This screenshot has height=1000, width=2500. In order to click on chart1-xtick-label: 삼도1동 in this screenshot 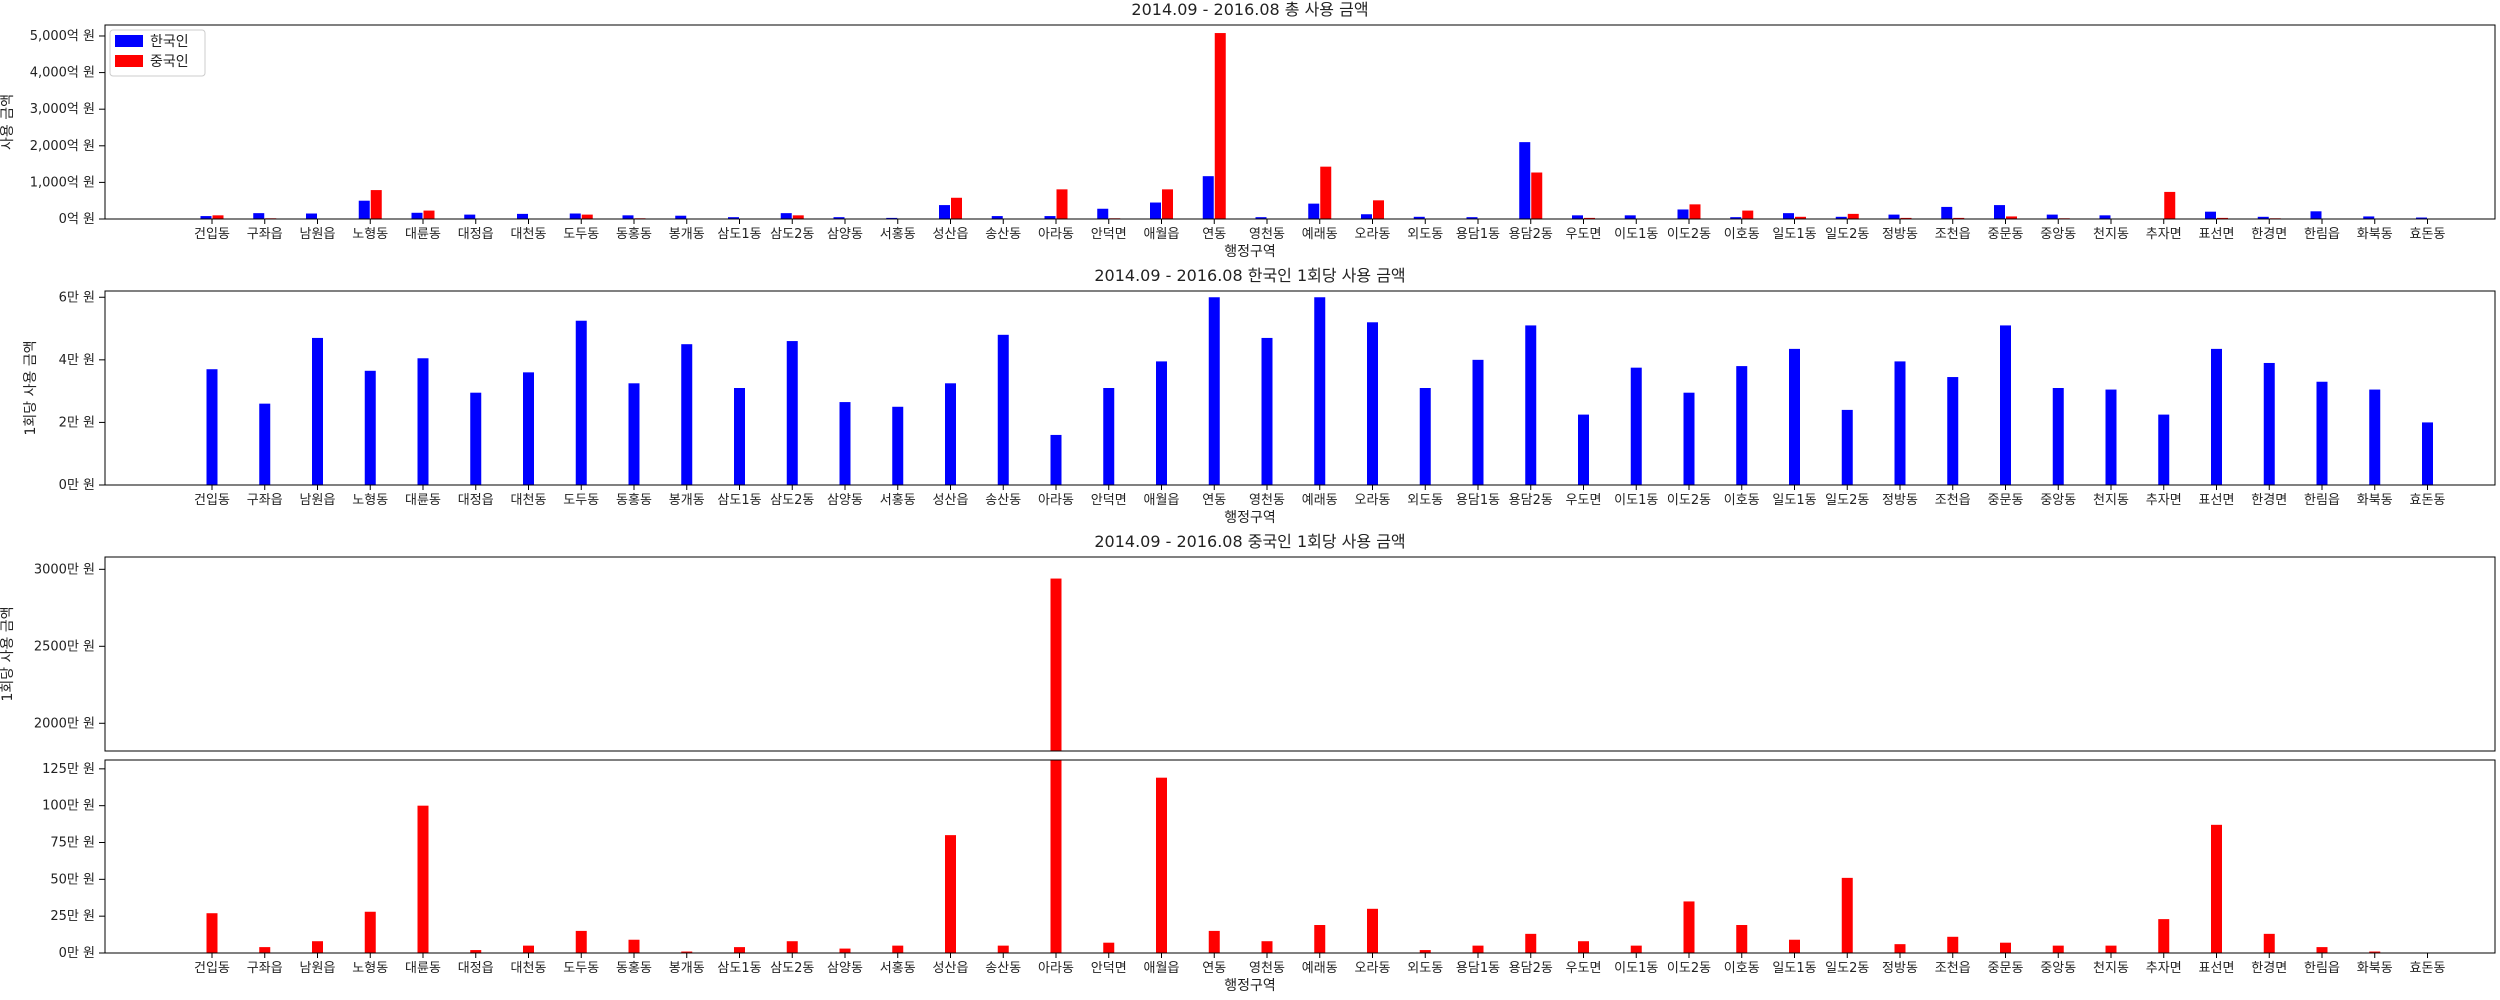, I will do `click(739, 234)`.